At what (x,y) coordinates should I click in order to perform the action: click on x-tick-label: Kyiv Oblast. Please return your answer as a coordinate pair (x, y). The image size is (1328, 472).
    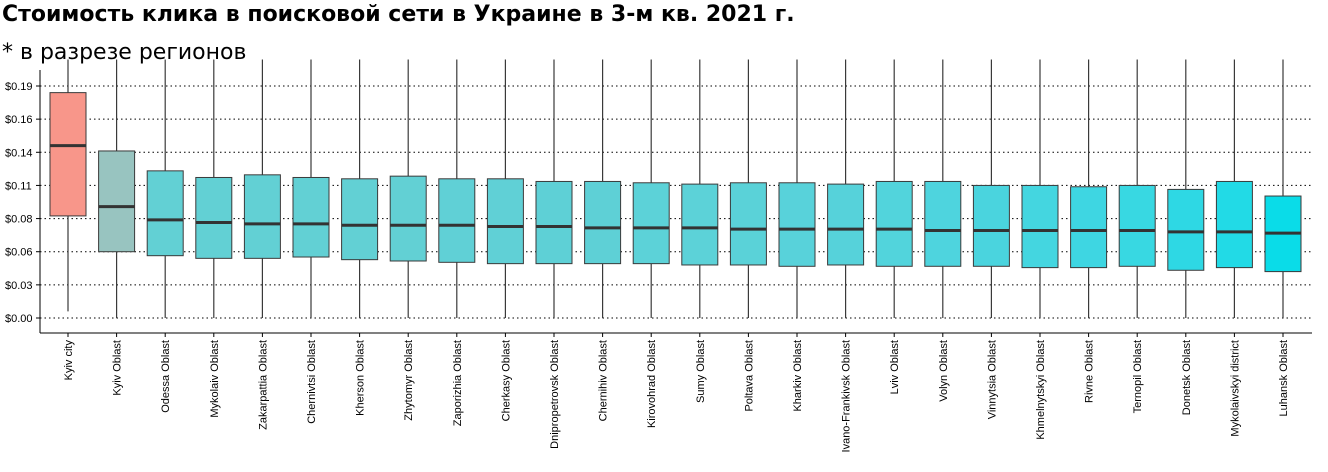
    Looking at the image, I should click on (118, 368).